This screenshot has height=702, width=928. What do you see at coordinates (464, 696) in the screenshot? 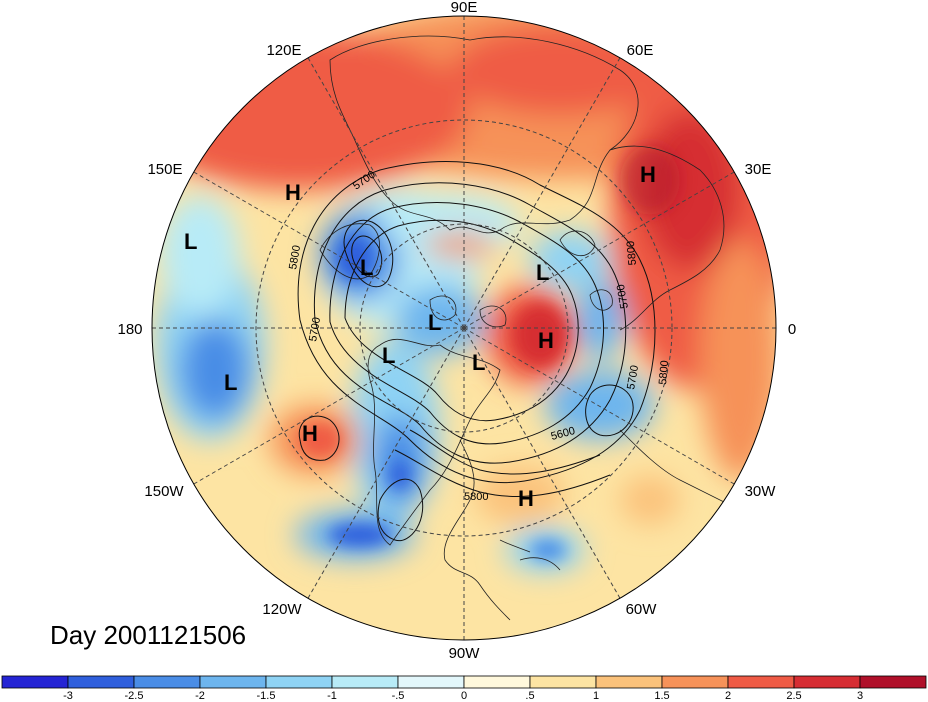
I see `colorbar-tick-label: 0` at bounding box center [464, 696].